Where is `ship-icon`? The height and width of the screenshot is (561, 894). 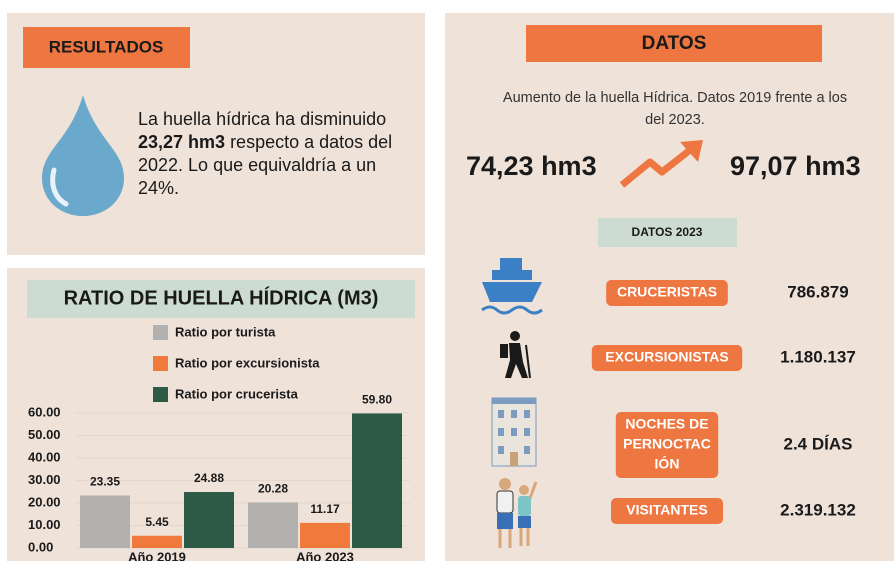
ship-icon is located at coordinates (512, 286).